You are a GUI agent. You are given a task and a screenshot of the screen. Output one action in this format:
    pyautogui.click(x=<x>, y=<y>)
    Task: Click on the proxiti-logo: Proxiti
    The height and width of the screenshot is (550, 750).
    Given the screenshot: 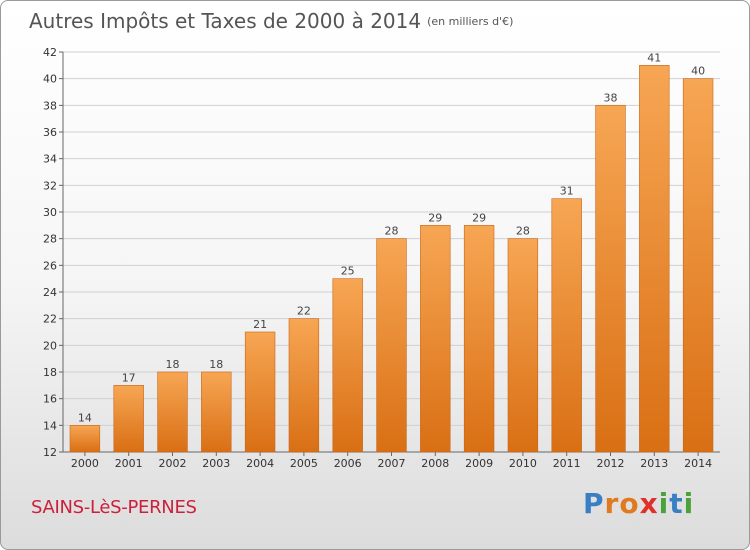 What is the action you would take?
    pyautogui.click(x=638, y=503)
    